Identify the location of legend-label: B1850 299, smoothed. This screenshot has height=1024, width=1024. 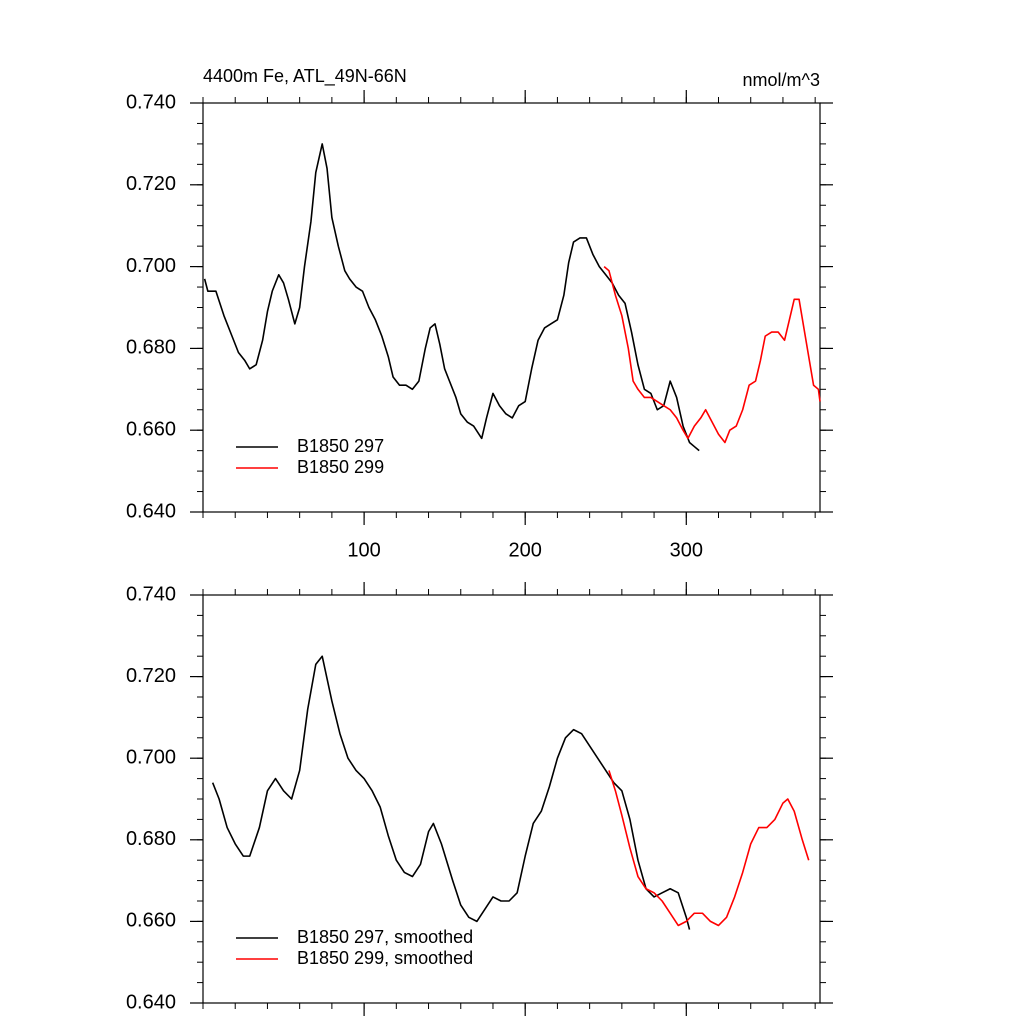
(385, 958).